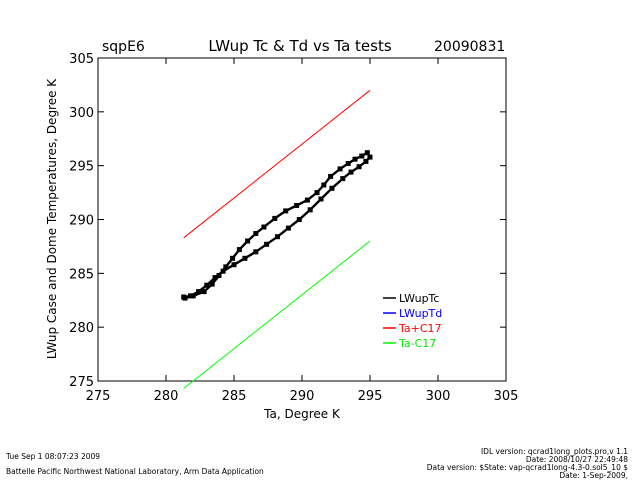 The width and height of the screenshot is (640, 480). Describe the element at coordinates (593, 475) in the screenshot. I see `footer-data-date: Date: 1-Sep-2009,` at that location.